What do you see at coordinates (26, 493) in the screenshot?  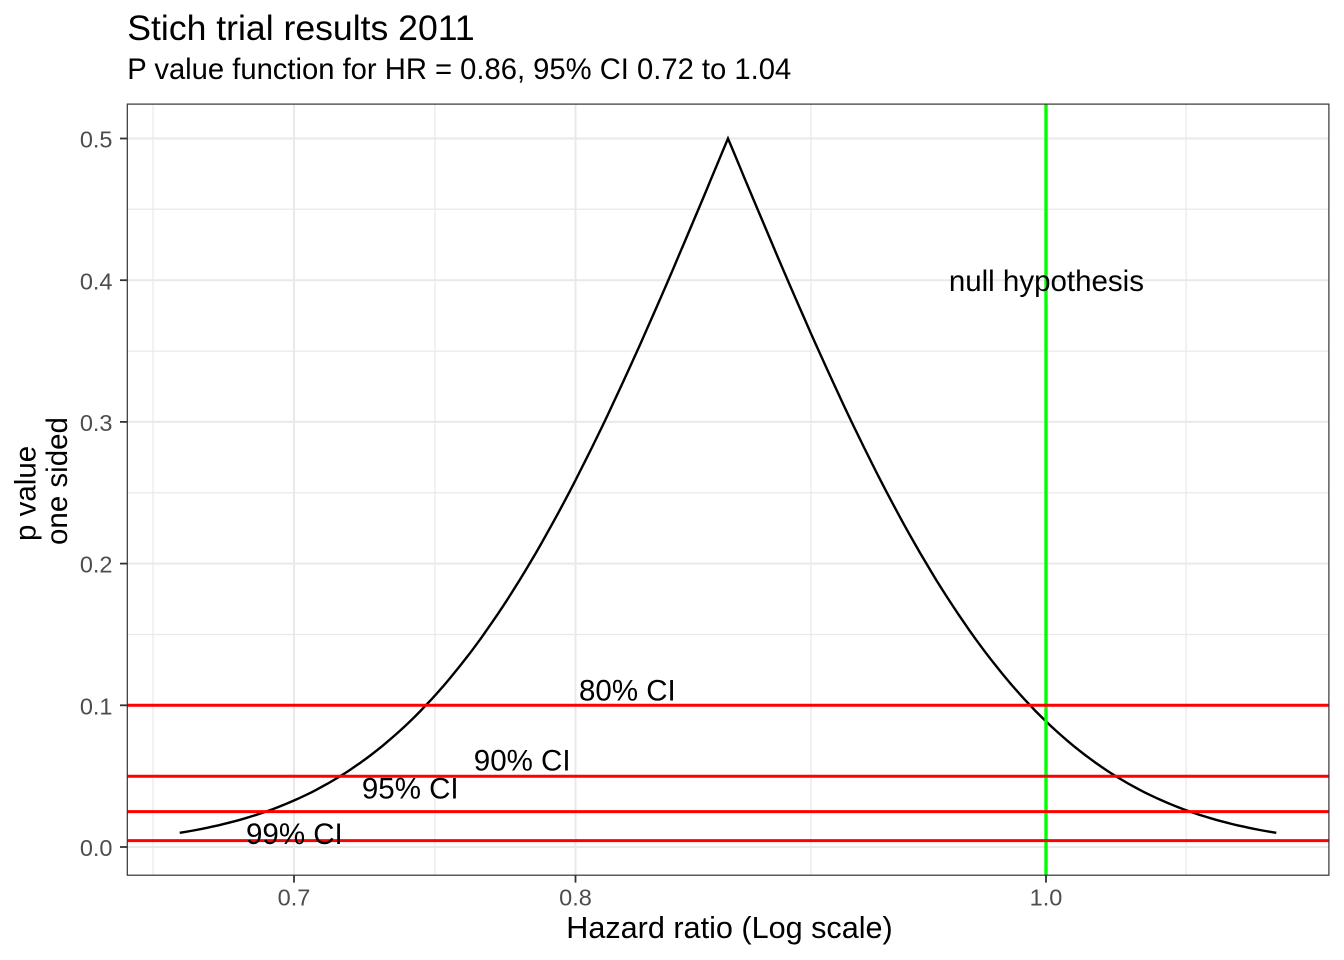 I see `svg-text: p value` at bounding box center [26, 493].